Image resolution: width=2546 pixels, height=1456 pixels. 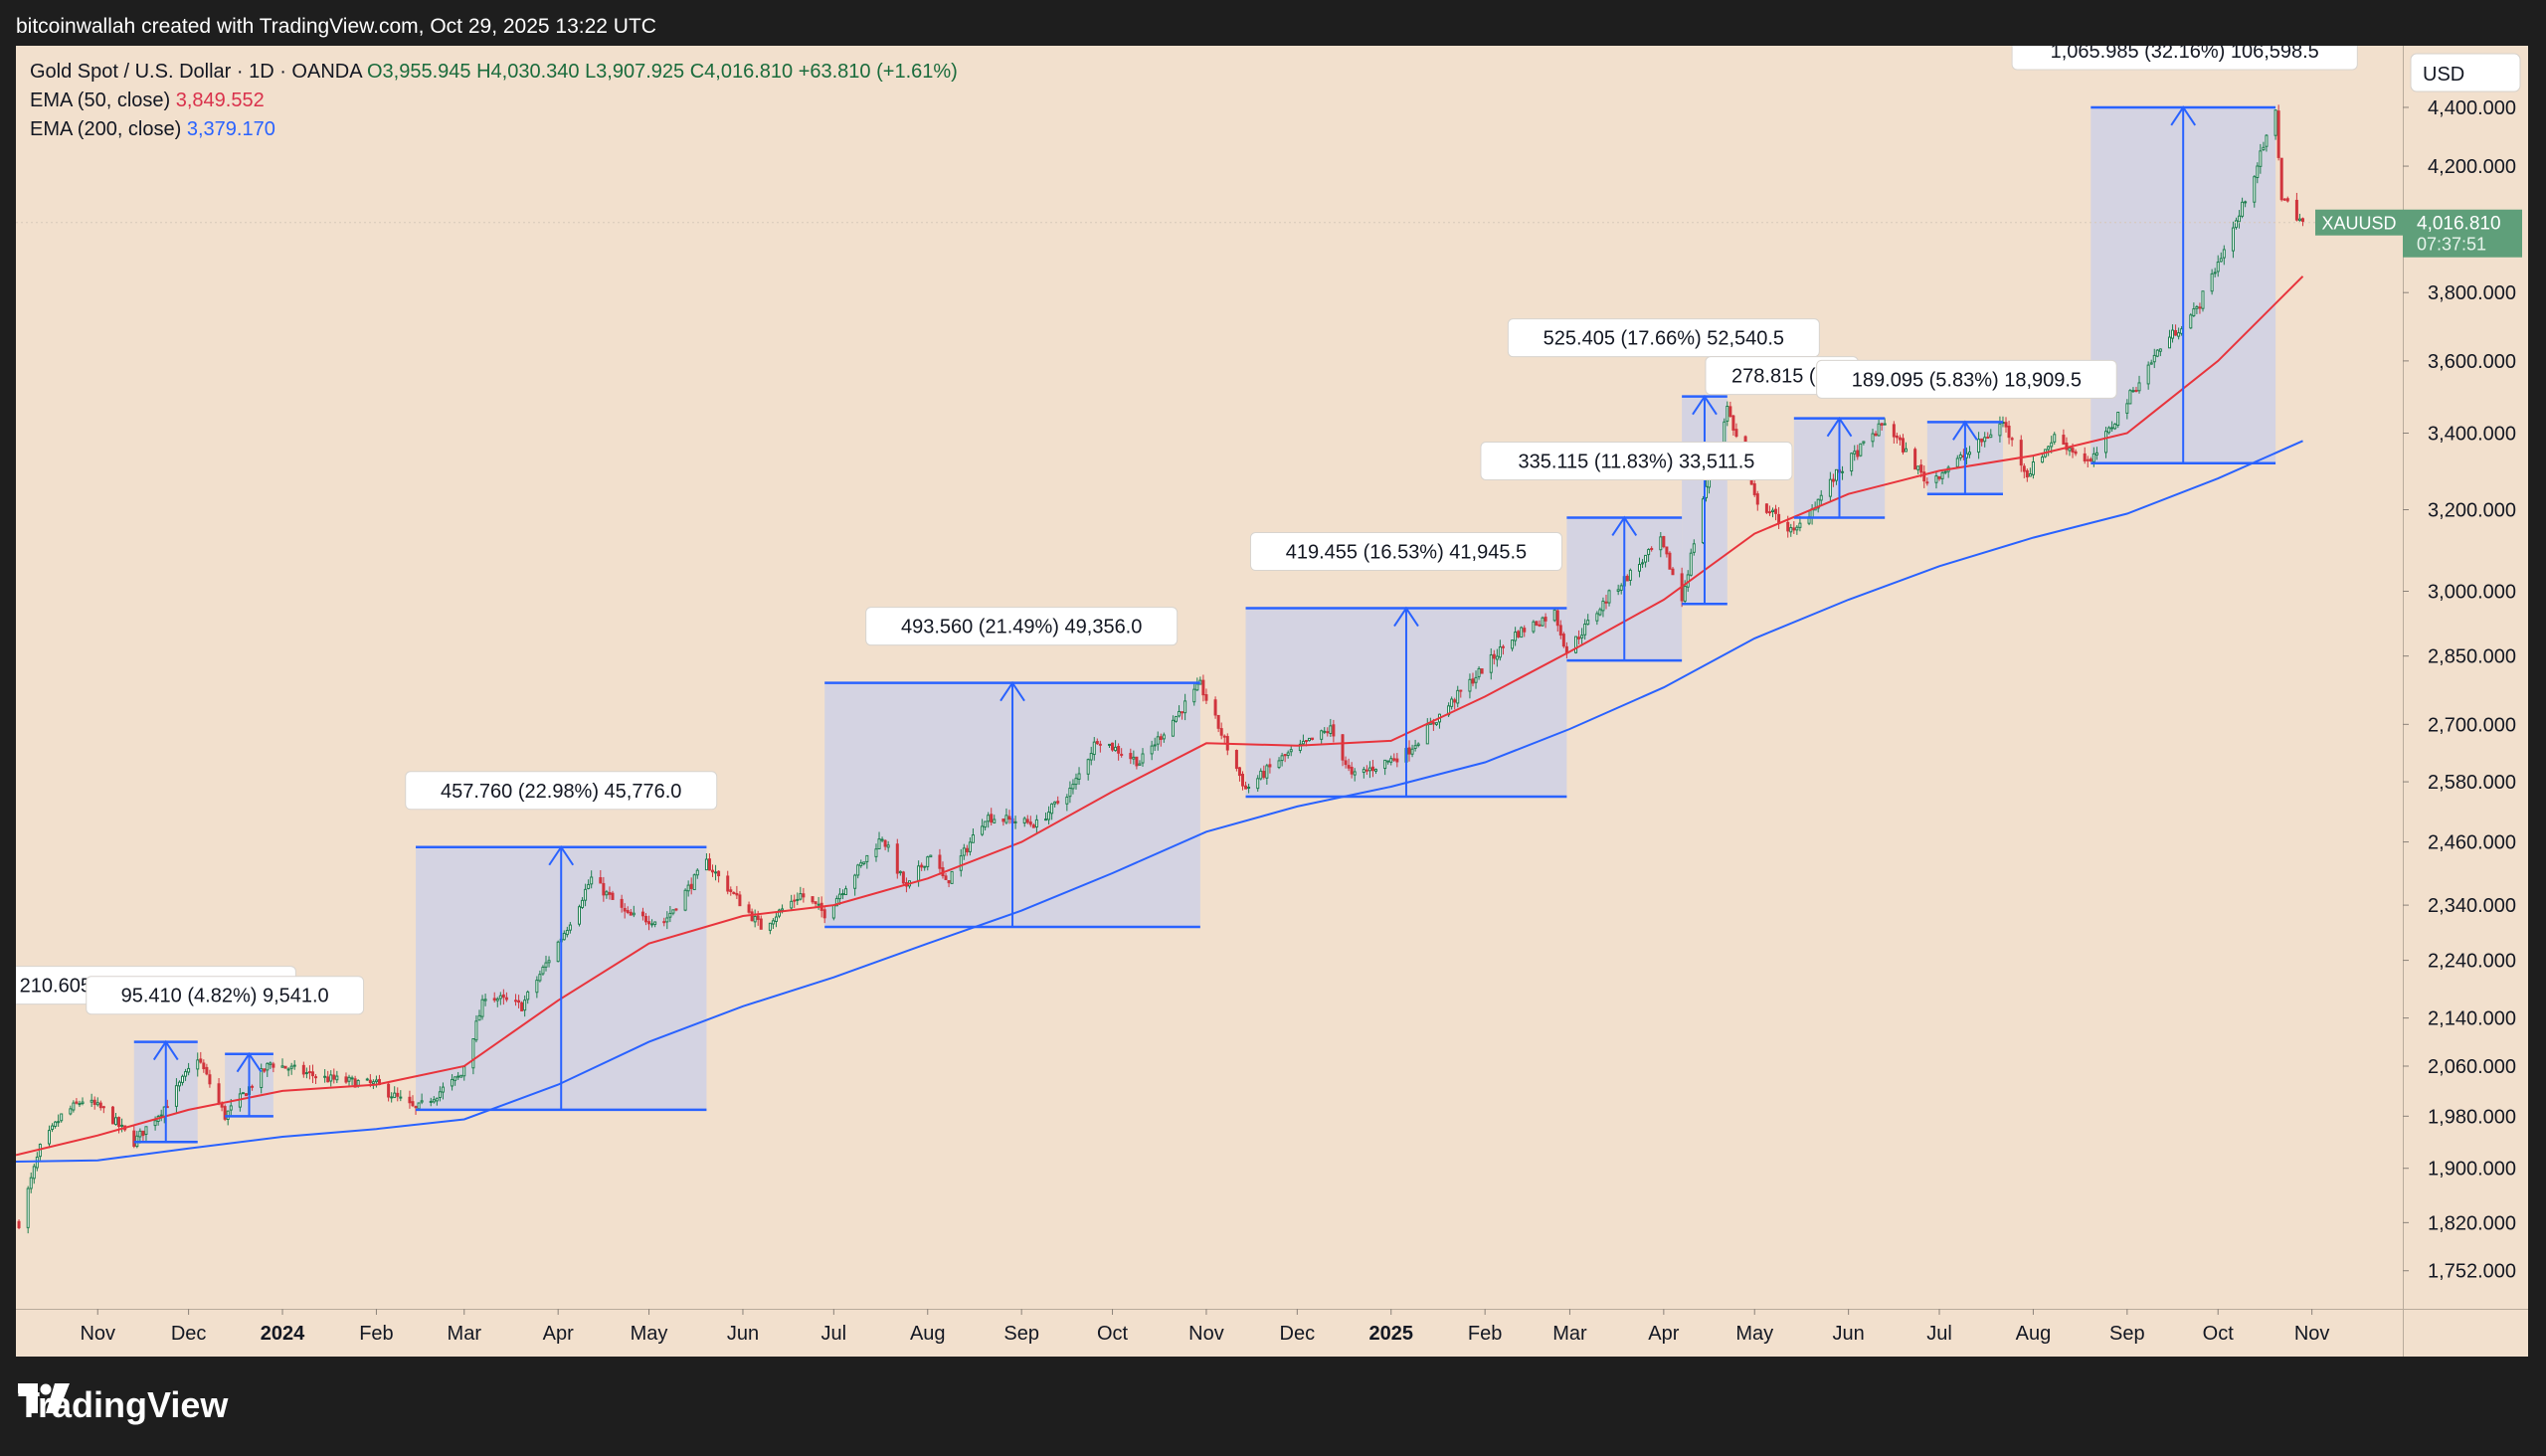 I want to click on price-tick-label: 4,200.000, so click(x=2472, y=167).